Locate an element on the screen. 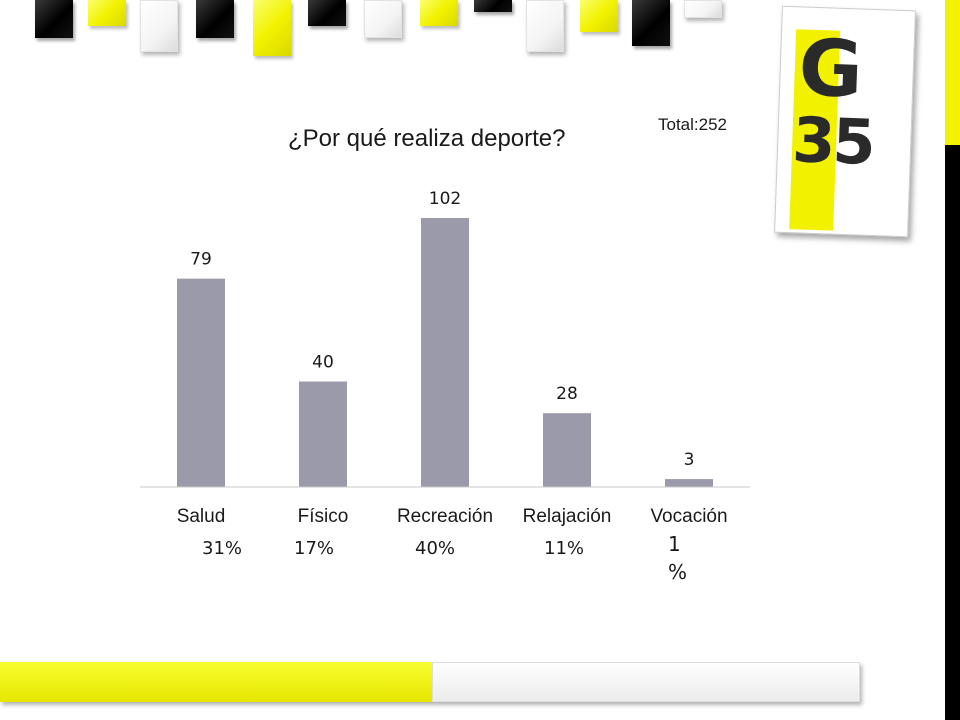 This screenshot has width=960, height=720. category-label: Vocación is located at coordinates (688, 516).